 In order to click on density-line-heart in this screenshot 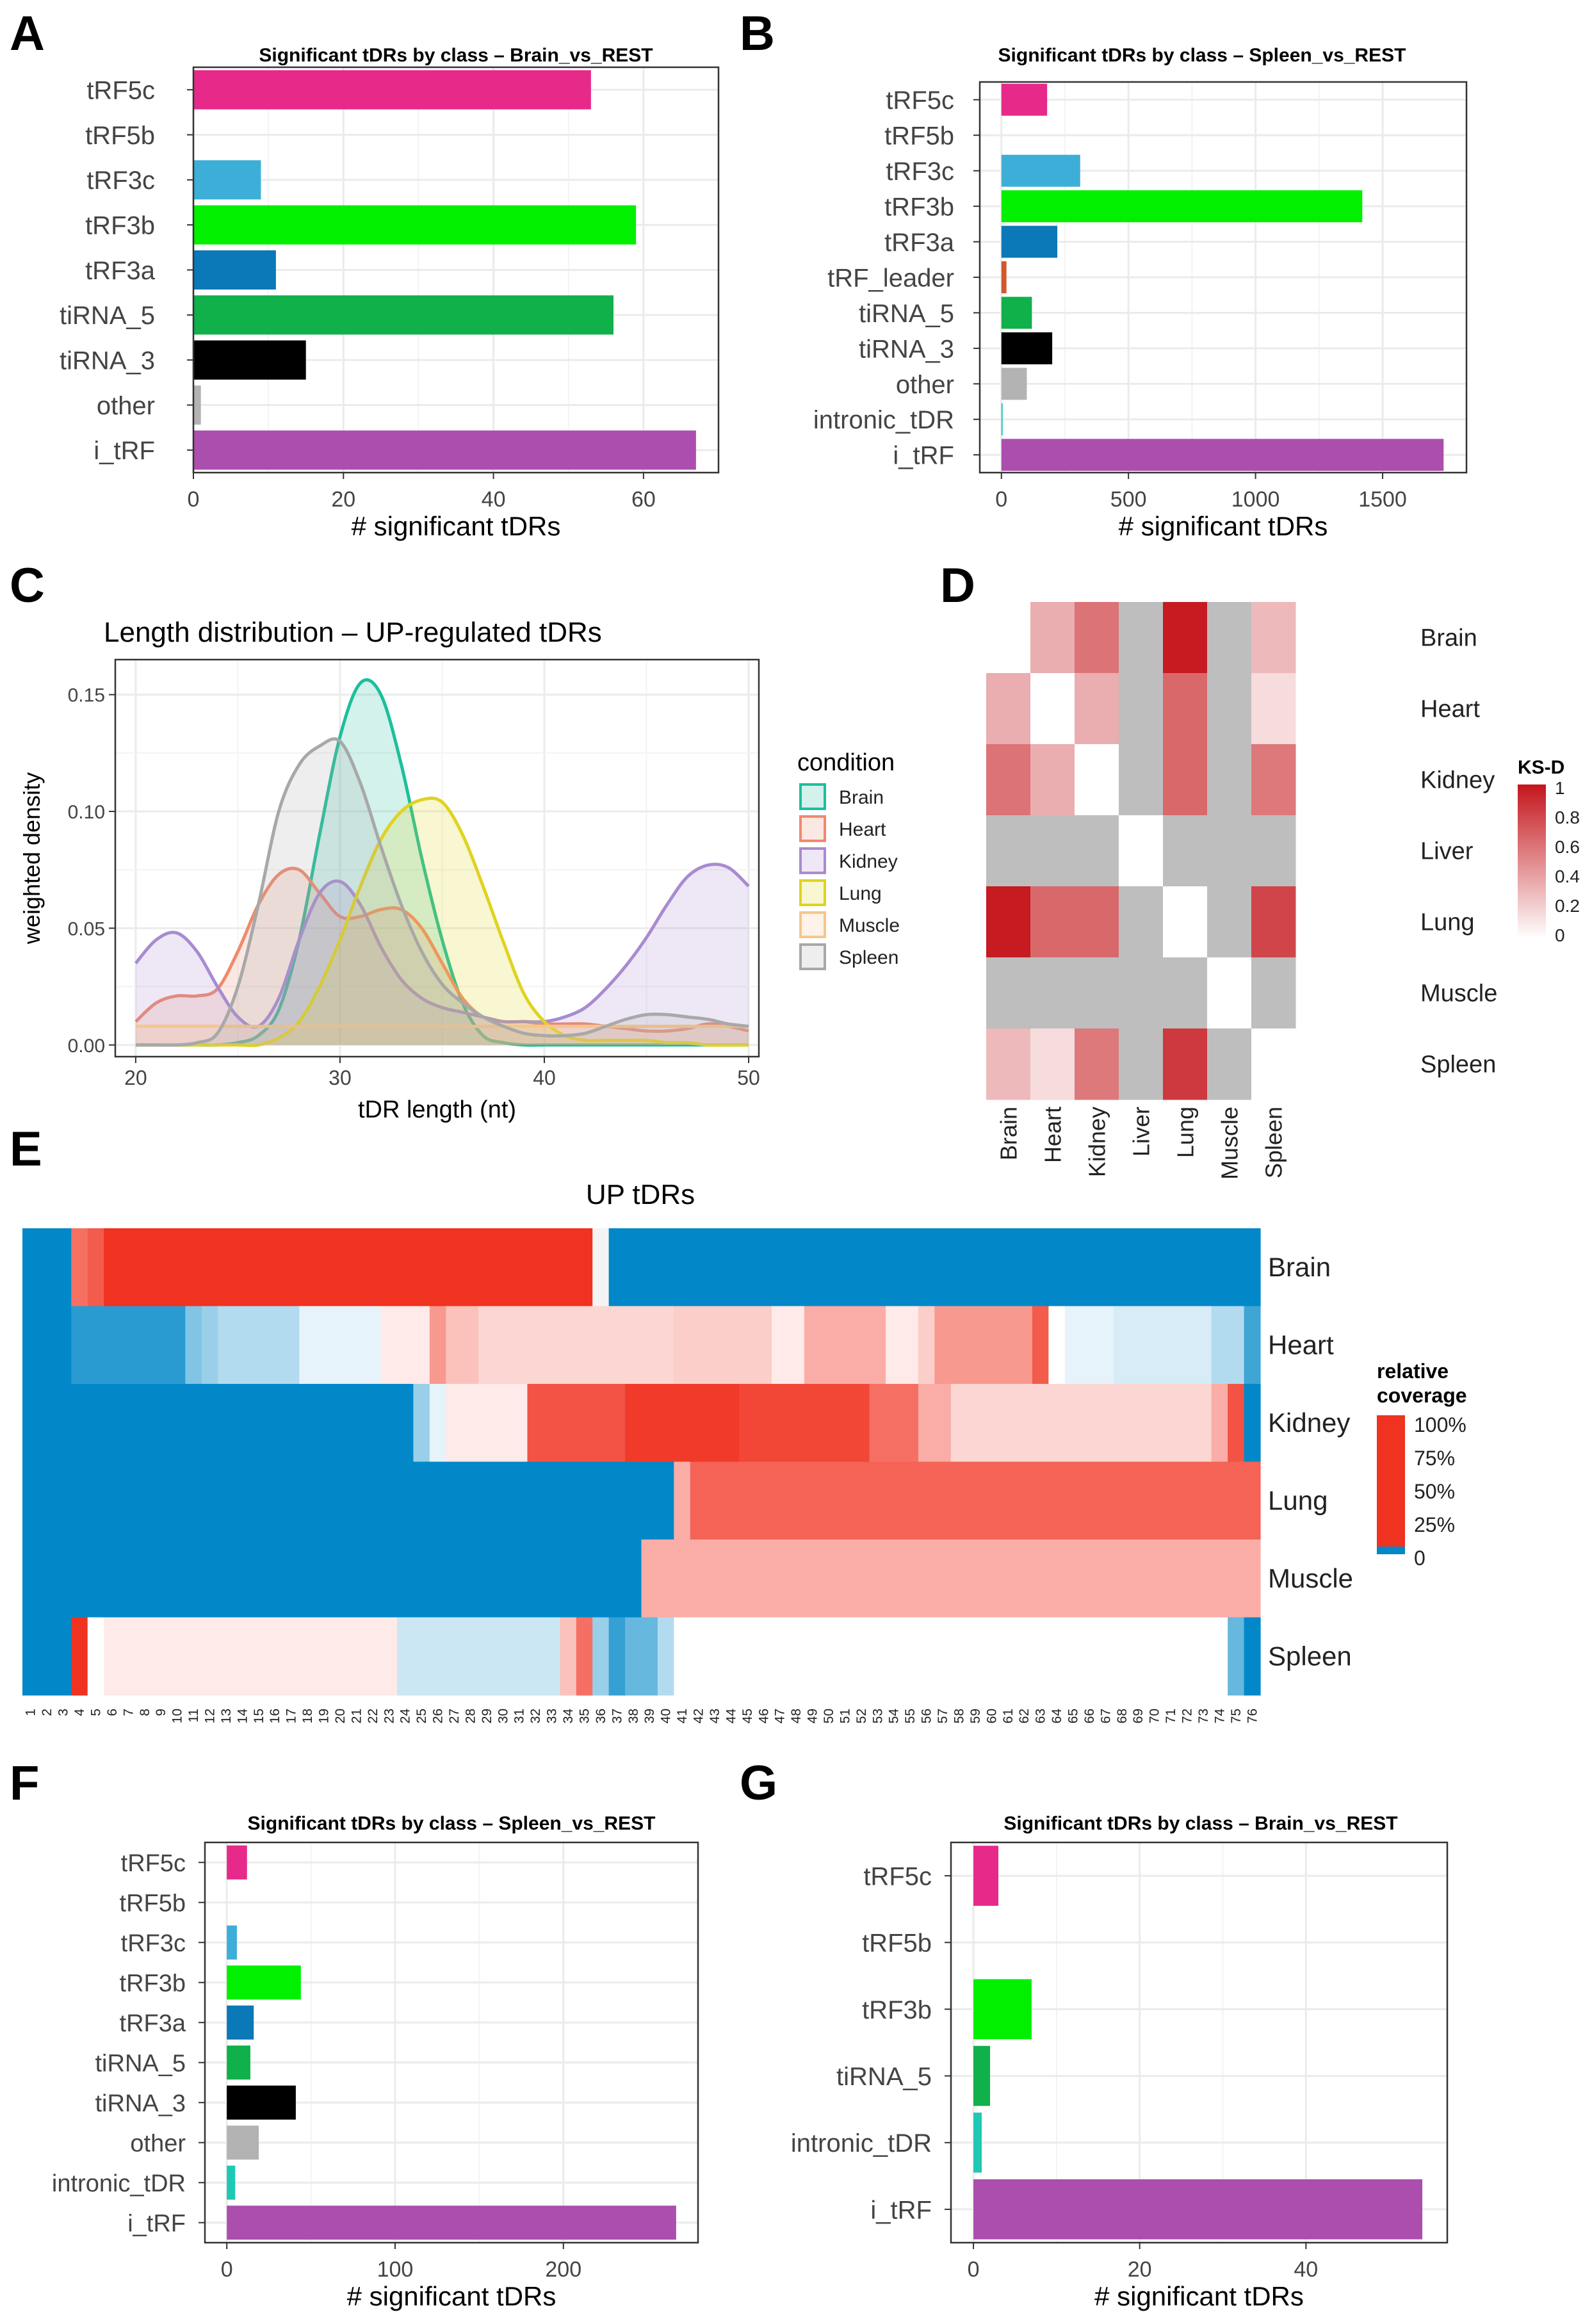, I will do `click(441, 949)`.